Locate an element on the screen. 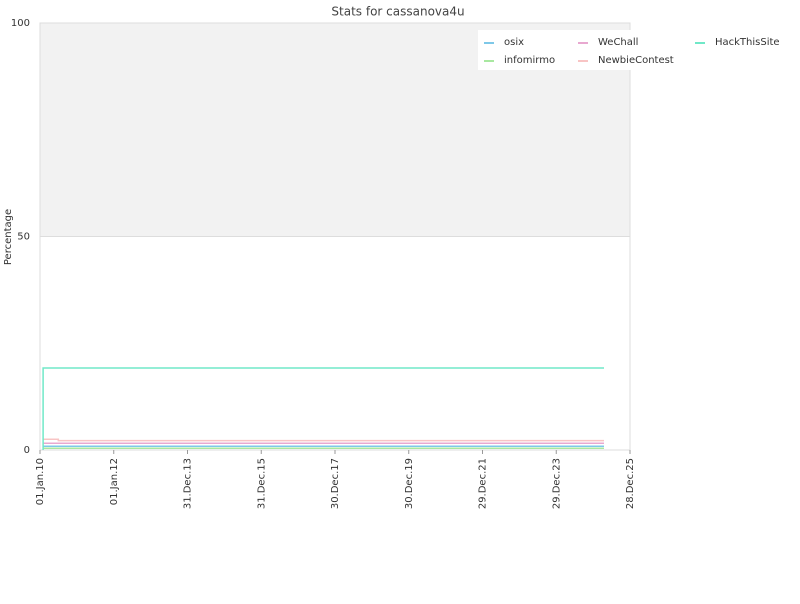 The image size is (800, 604). y-tick-label: 50 is located at coordinates (23, 237).